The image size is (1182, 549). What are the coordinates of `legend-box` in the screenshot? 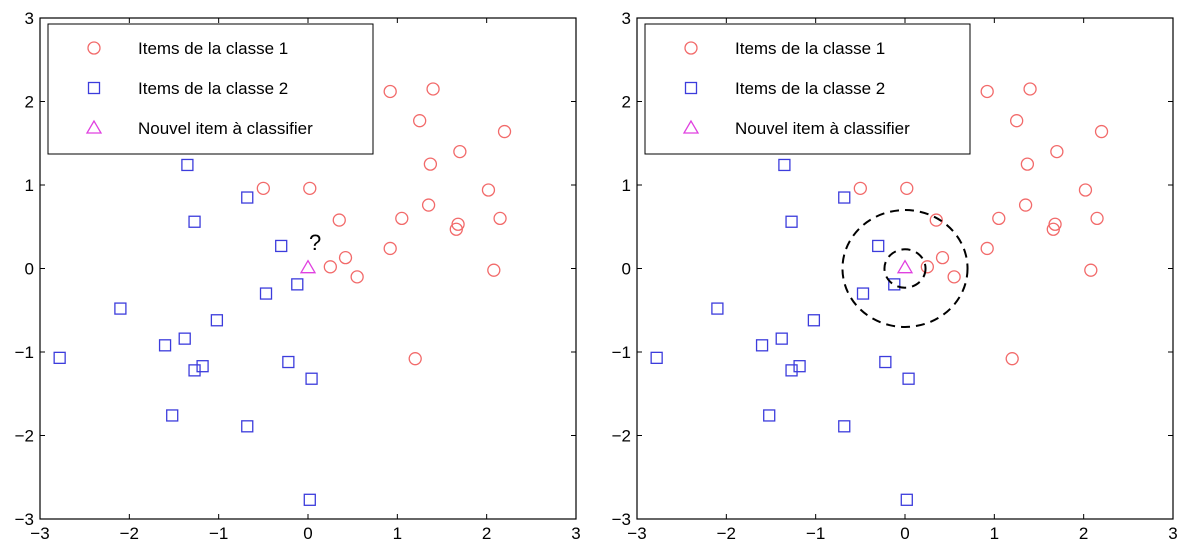 It's located at (807, 89).